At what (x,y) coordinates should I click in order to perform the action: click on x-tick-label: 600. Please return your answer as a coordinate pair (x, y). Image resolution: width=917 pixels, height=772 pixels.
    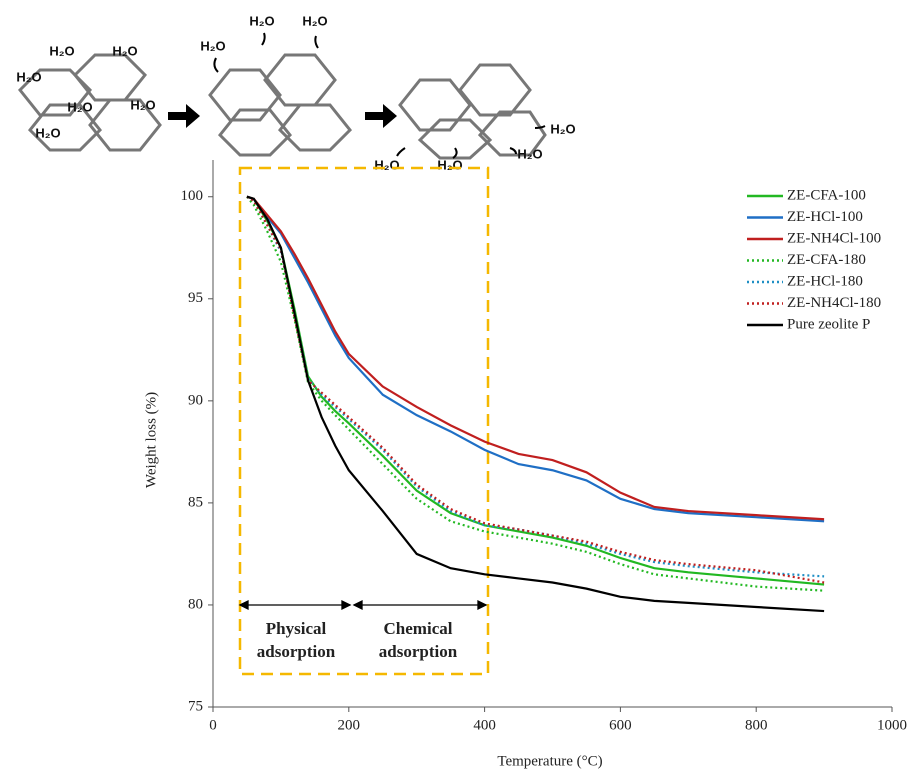
    Looking at the image, I should click on (620, 725).